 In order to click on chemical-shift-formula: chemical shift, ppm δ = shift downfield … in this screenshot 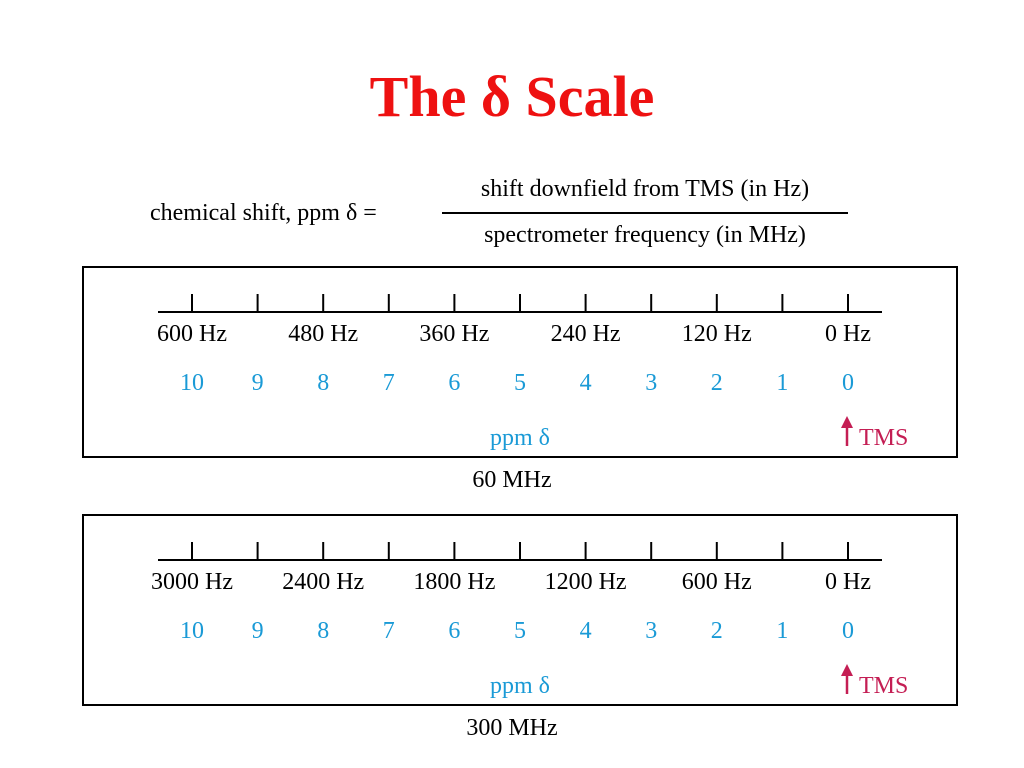, I will do `click(512, 216)`.